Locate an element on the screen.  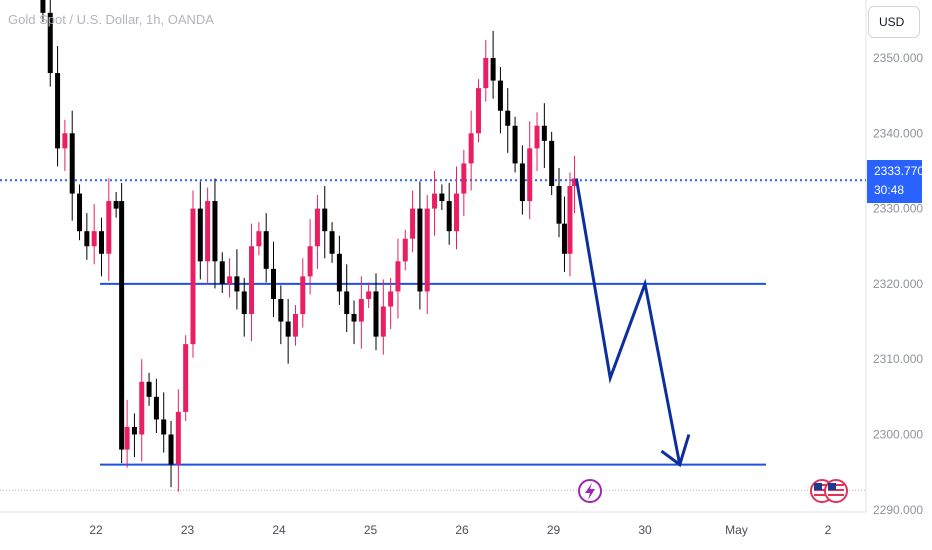
currency-button: USD is located at coordinates (894, 22).